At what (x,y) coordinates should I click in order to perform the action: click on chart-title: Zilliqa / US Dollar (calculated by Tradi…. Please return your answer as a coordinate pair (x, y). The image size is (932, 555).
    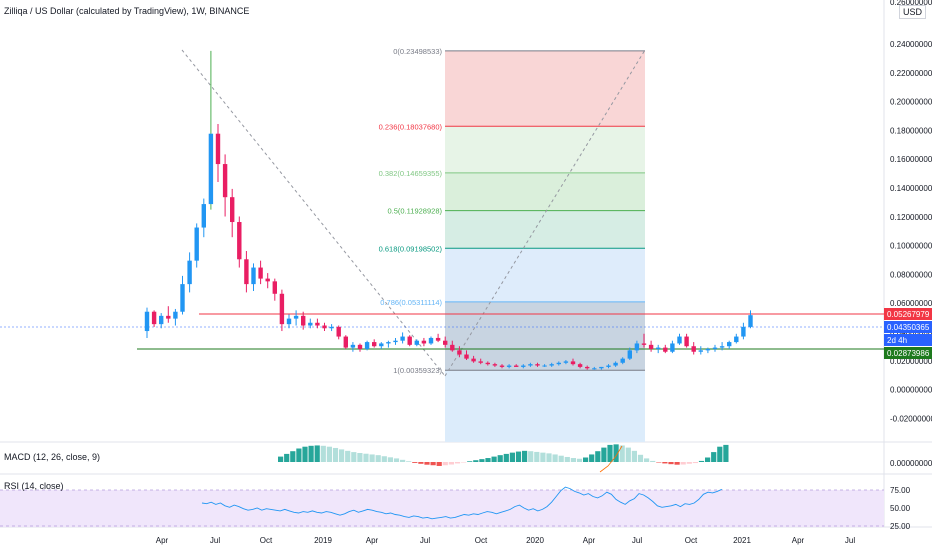
    Looking at the image, I should click on (127, 11).